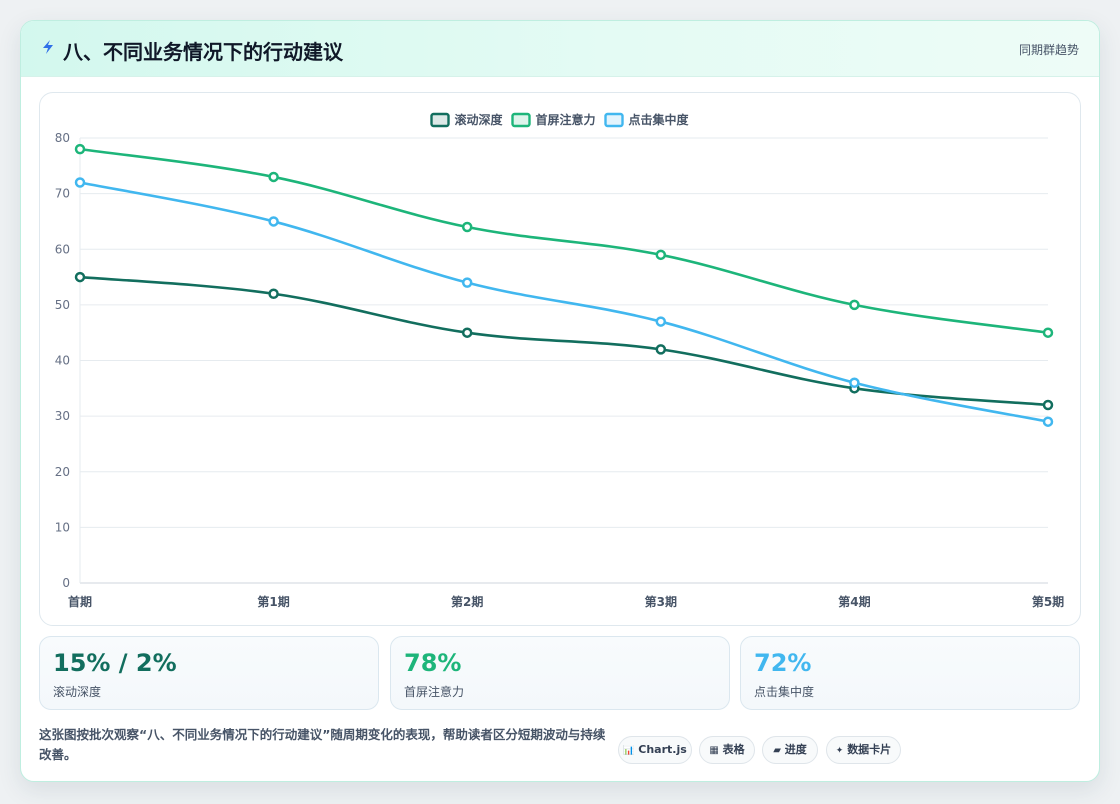  What do you see at coordinates (714, 750) in the screenshot?
I see `table-icon: ▦` at bounding box center [714, 750].